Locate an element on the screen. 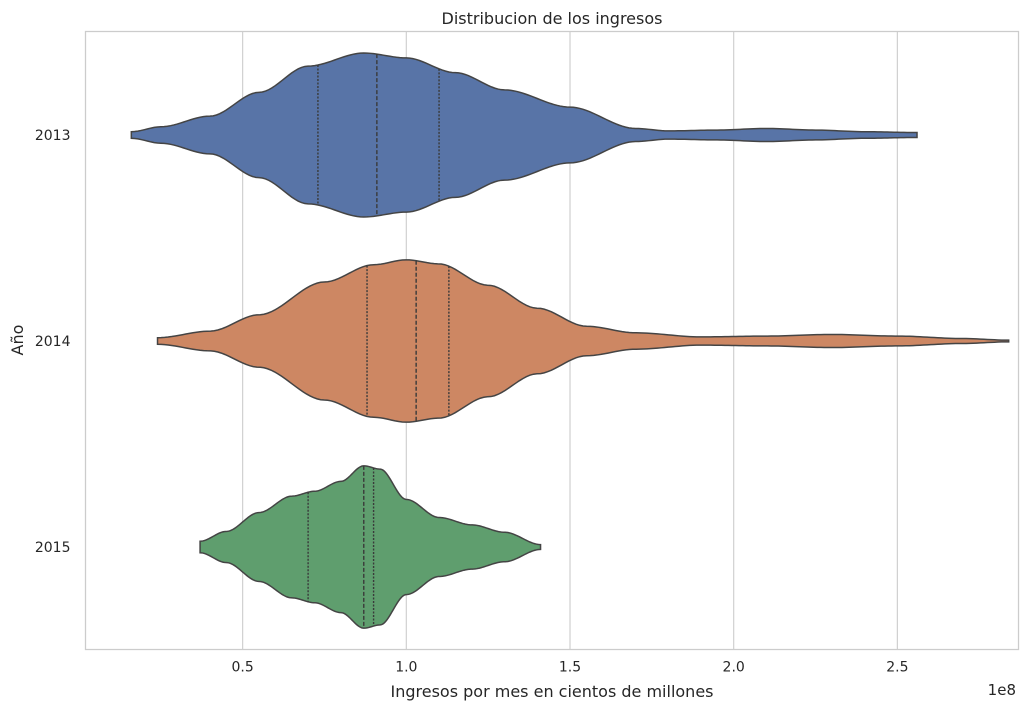 This screenshot has height=710, width=1025. y-tick-label: 2014 is located at coordinates (53, 342).